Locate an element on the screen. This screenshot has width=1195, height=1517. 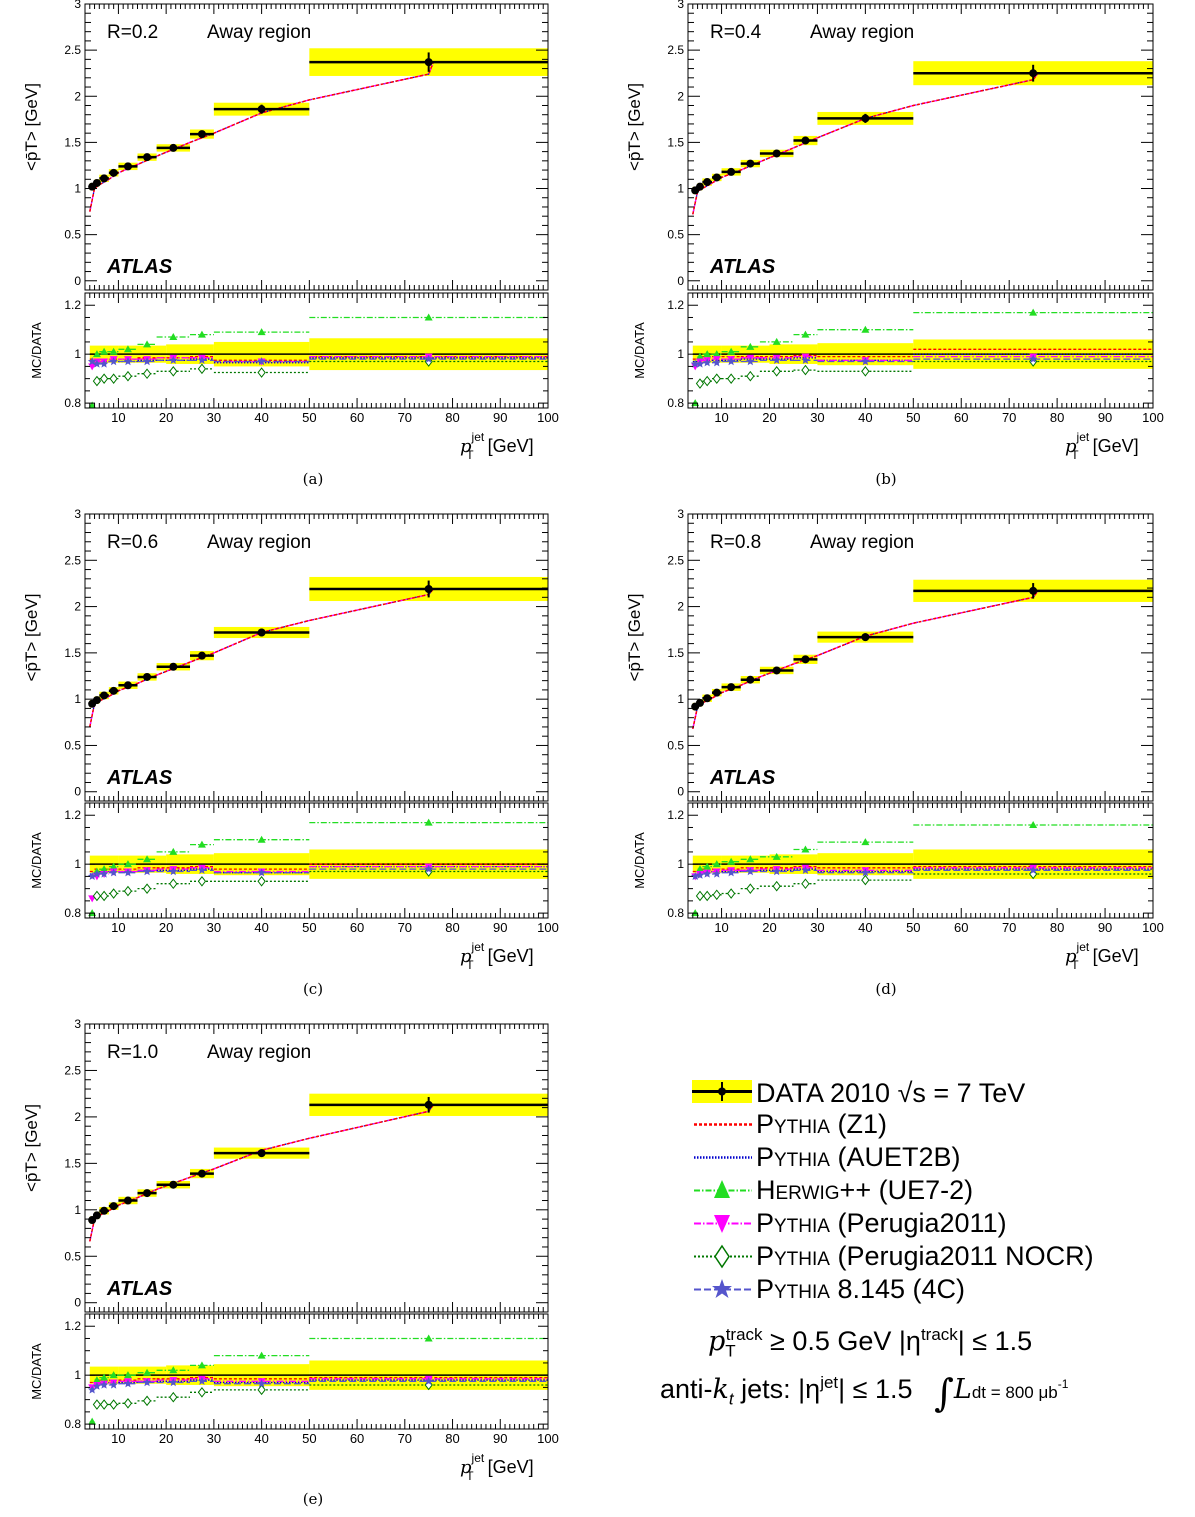
x-tick-label: 10 is located at coordinates (721, 417).